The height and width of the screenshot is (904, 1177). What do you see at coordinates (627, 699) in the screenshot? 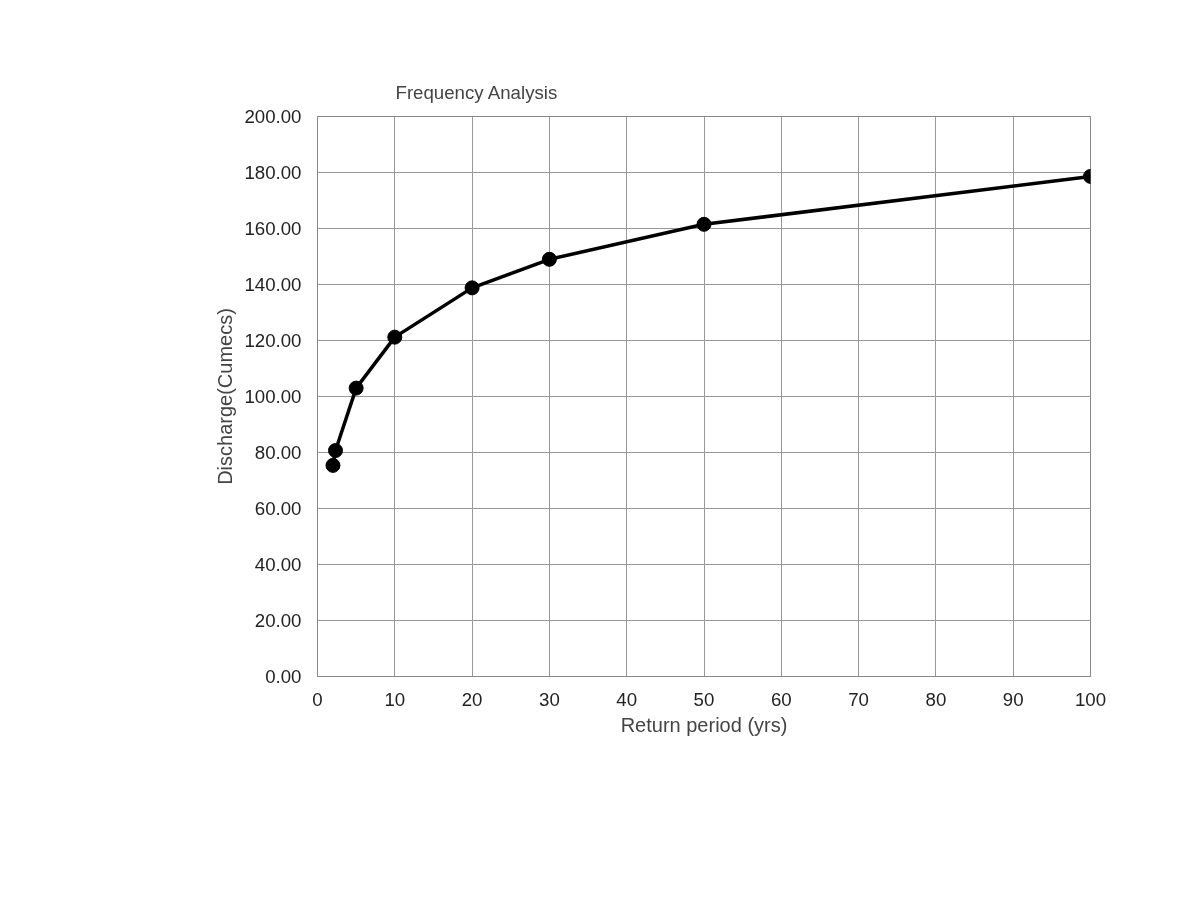
I see `x-tick-label: 40` at bounding box center [627, 699].